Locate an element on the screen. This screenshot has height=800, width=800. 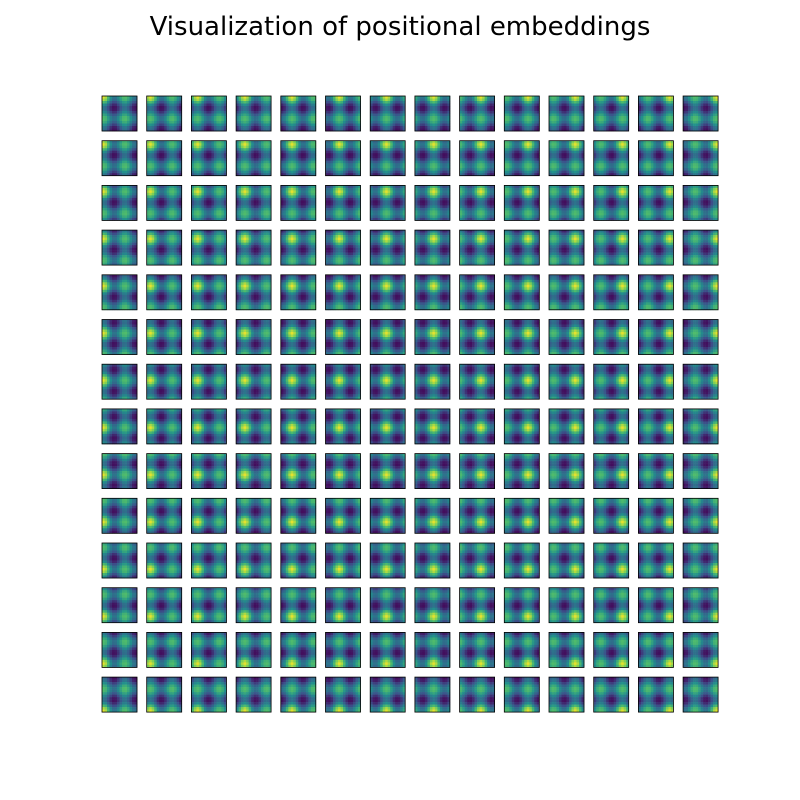
heatmap-cell-r12-c5 is located at coordinates (343, 650).